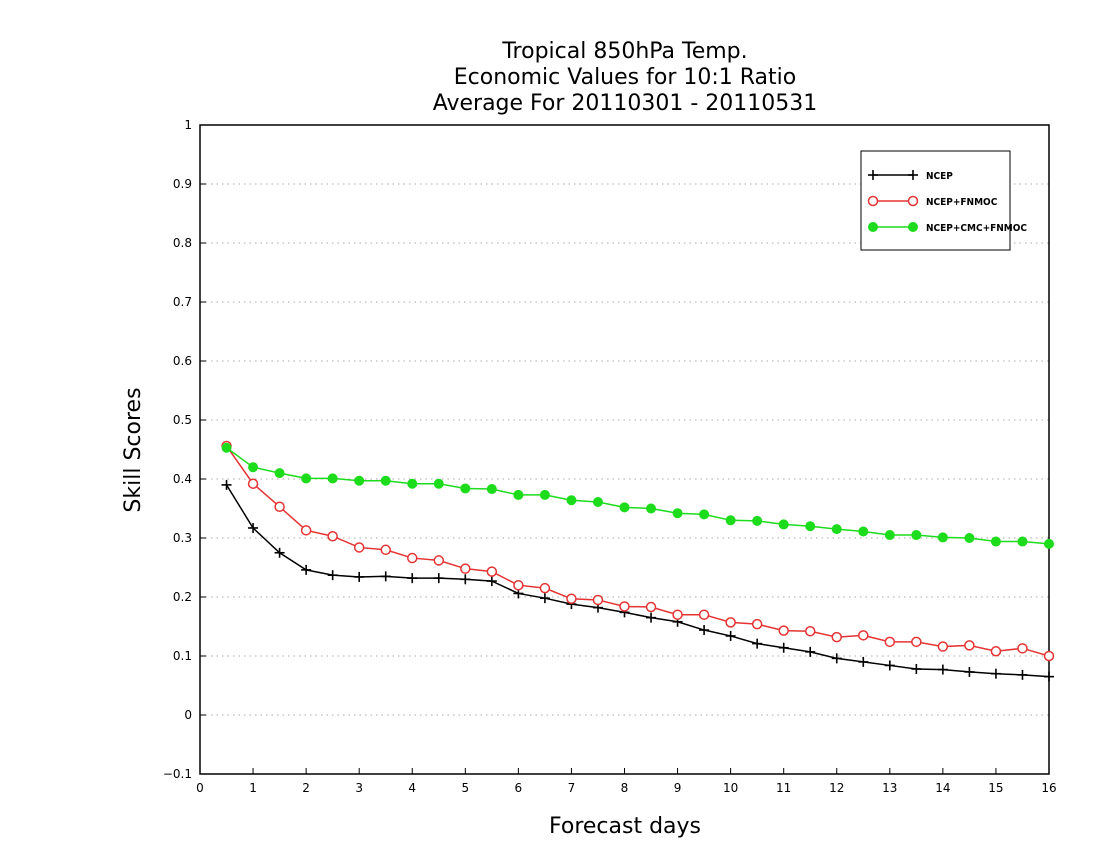  What do you see at coordinates (889, 788) in the screenshot?
I see `x-tick-label: 13` at bounding box center [889, 788].